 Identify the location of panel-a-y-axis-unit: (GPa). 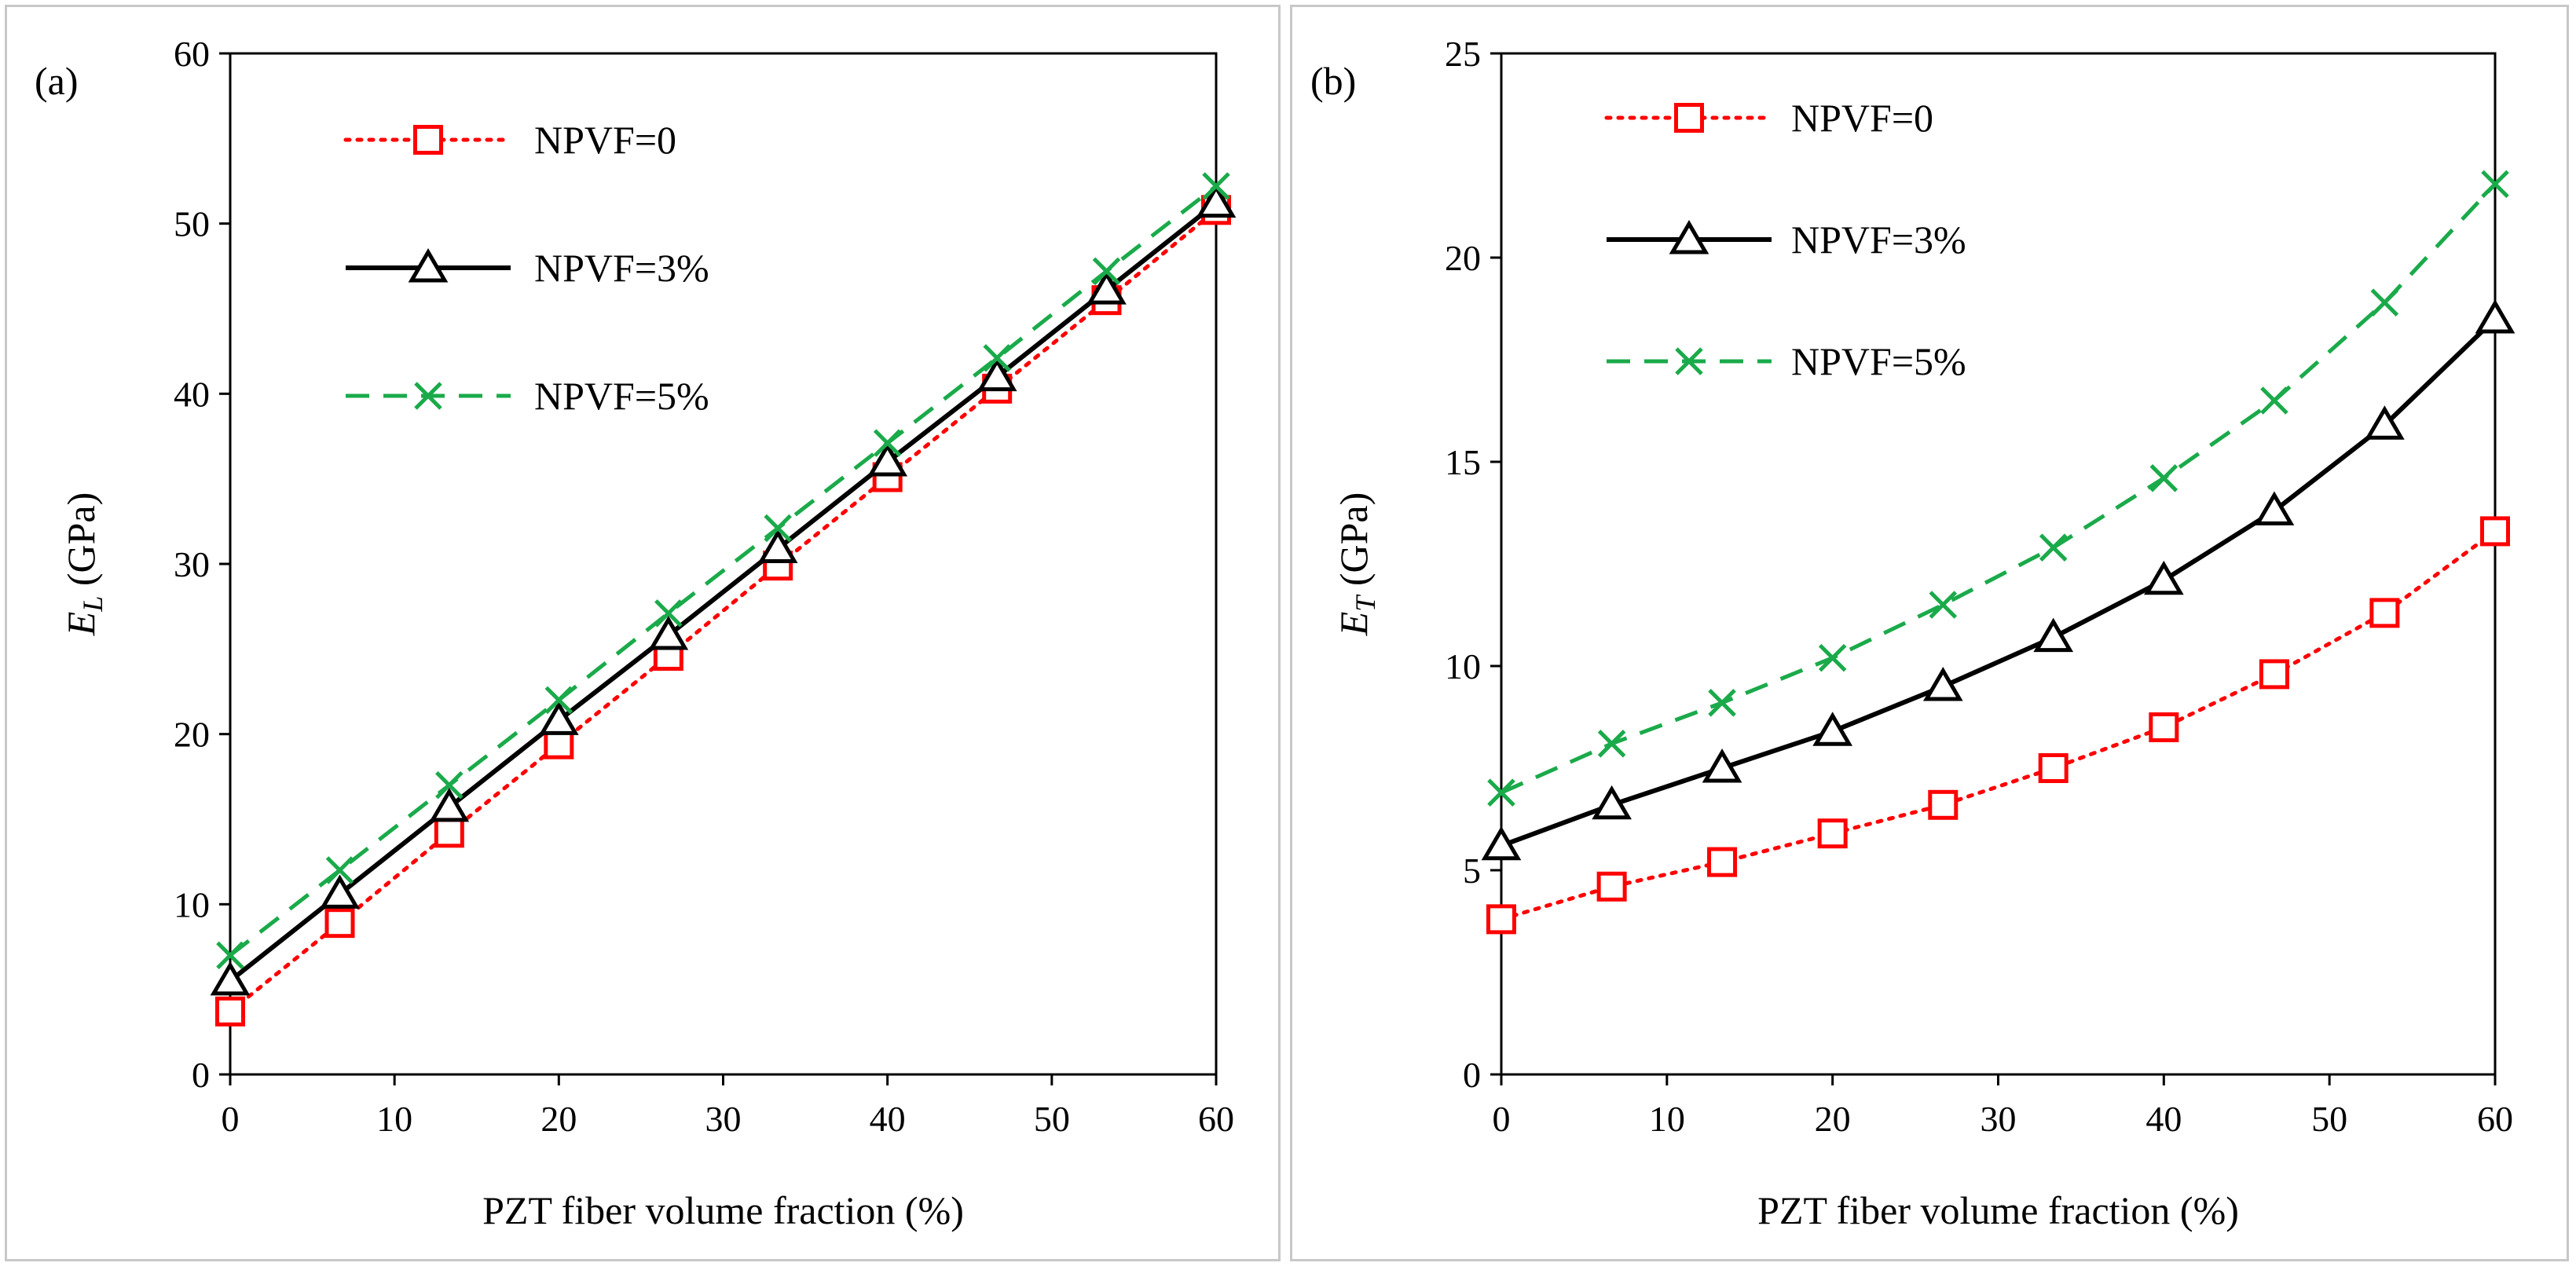
(81, 544).